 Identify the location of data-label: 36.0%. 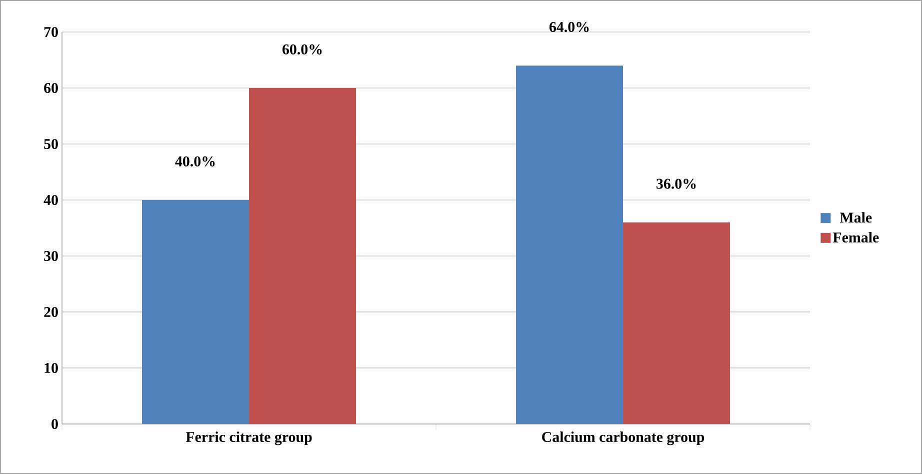
(676, 183).